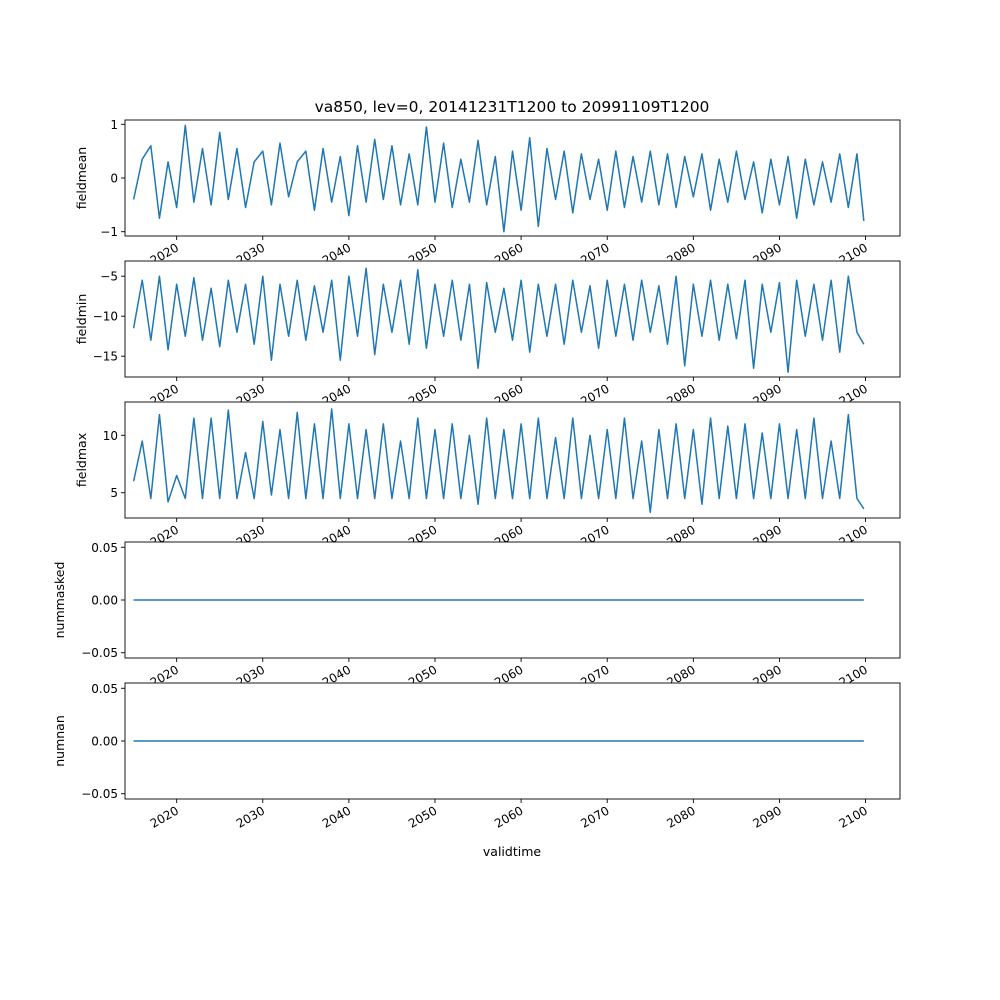 This screenshot has width=1000, height=1000. What do you see at coordinates (110, 436) in the screenshot?
I see `y-tick-label: 10` at bounding box center [110, 436].